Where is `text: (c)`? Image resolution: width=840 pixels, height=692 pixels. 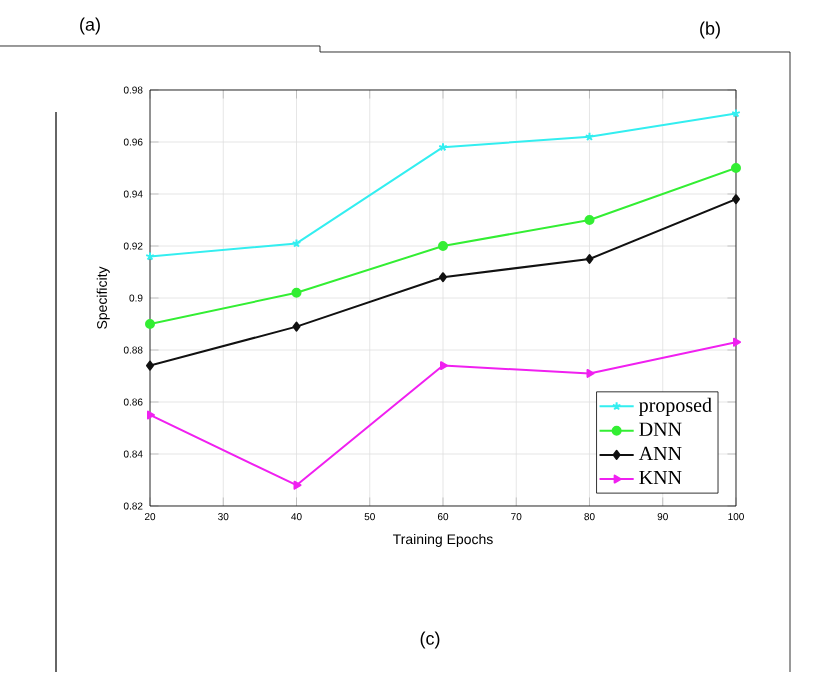 text: (c) is located at coordinates (430, 640).